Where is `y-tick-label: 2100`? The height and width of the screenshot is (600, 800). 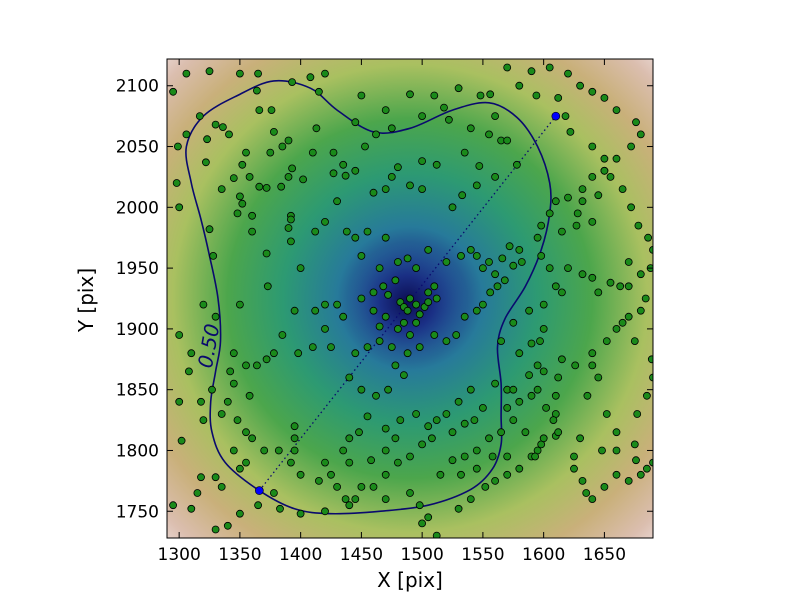
y-tick-label: 2100 is located at coordinates (137, 87).